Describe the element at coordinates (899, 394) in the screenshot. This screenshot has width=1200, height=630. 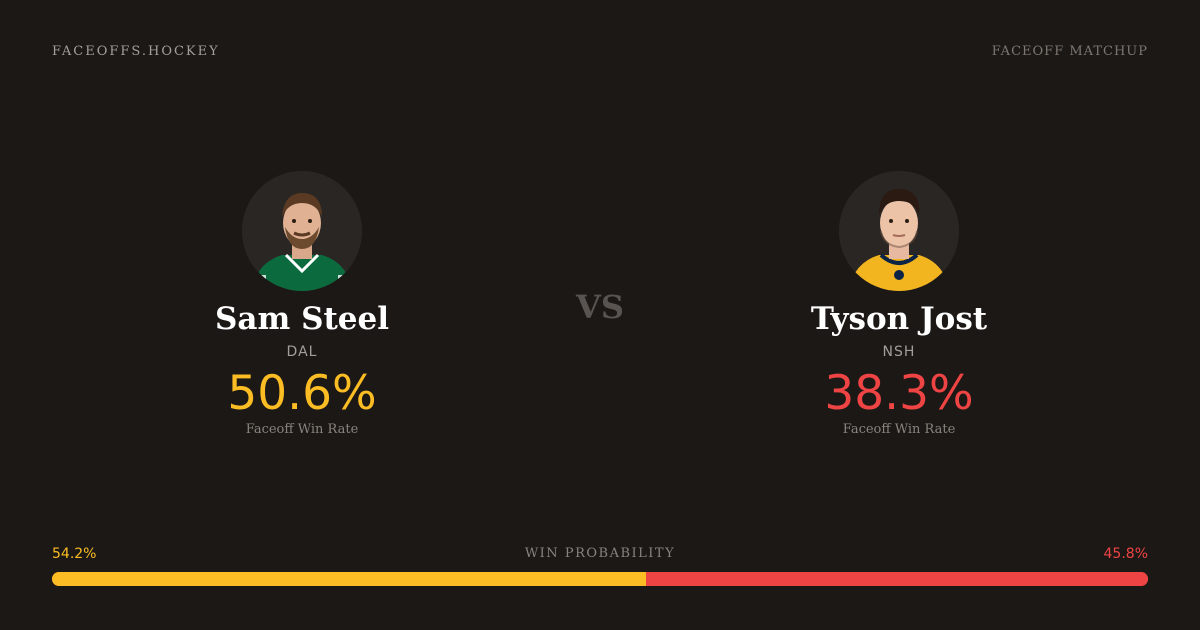
I see `player-winrate-right: 38.3%` at that location.